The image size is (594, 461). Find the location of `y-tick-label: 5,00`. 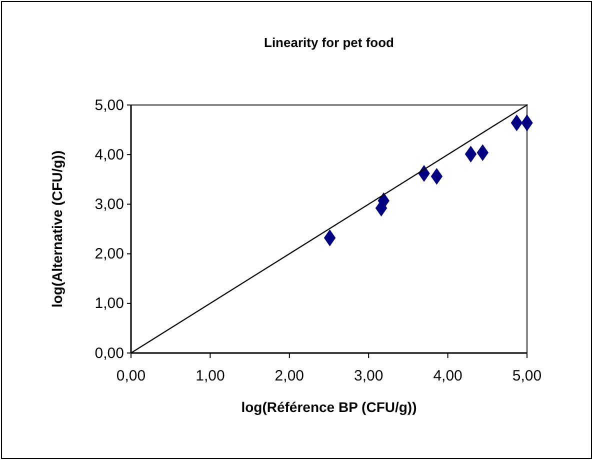

y-tick-label: 5,00 is located at coordinates (109, 105).